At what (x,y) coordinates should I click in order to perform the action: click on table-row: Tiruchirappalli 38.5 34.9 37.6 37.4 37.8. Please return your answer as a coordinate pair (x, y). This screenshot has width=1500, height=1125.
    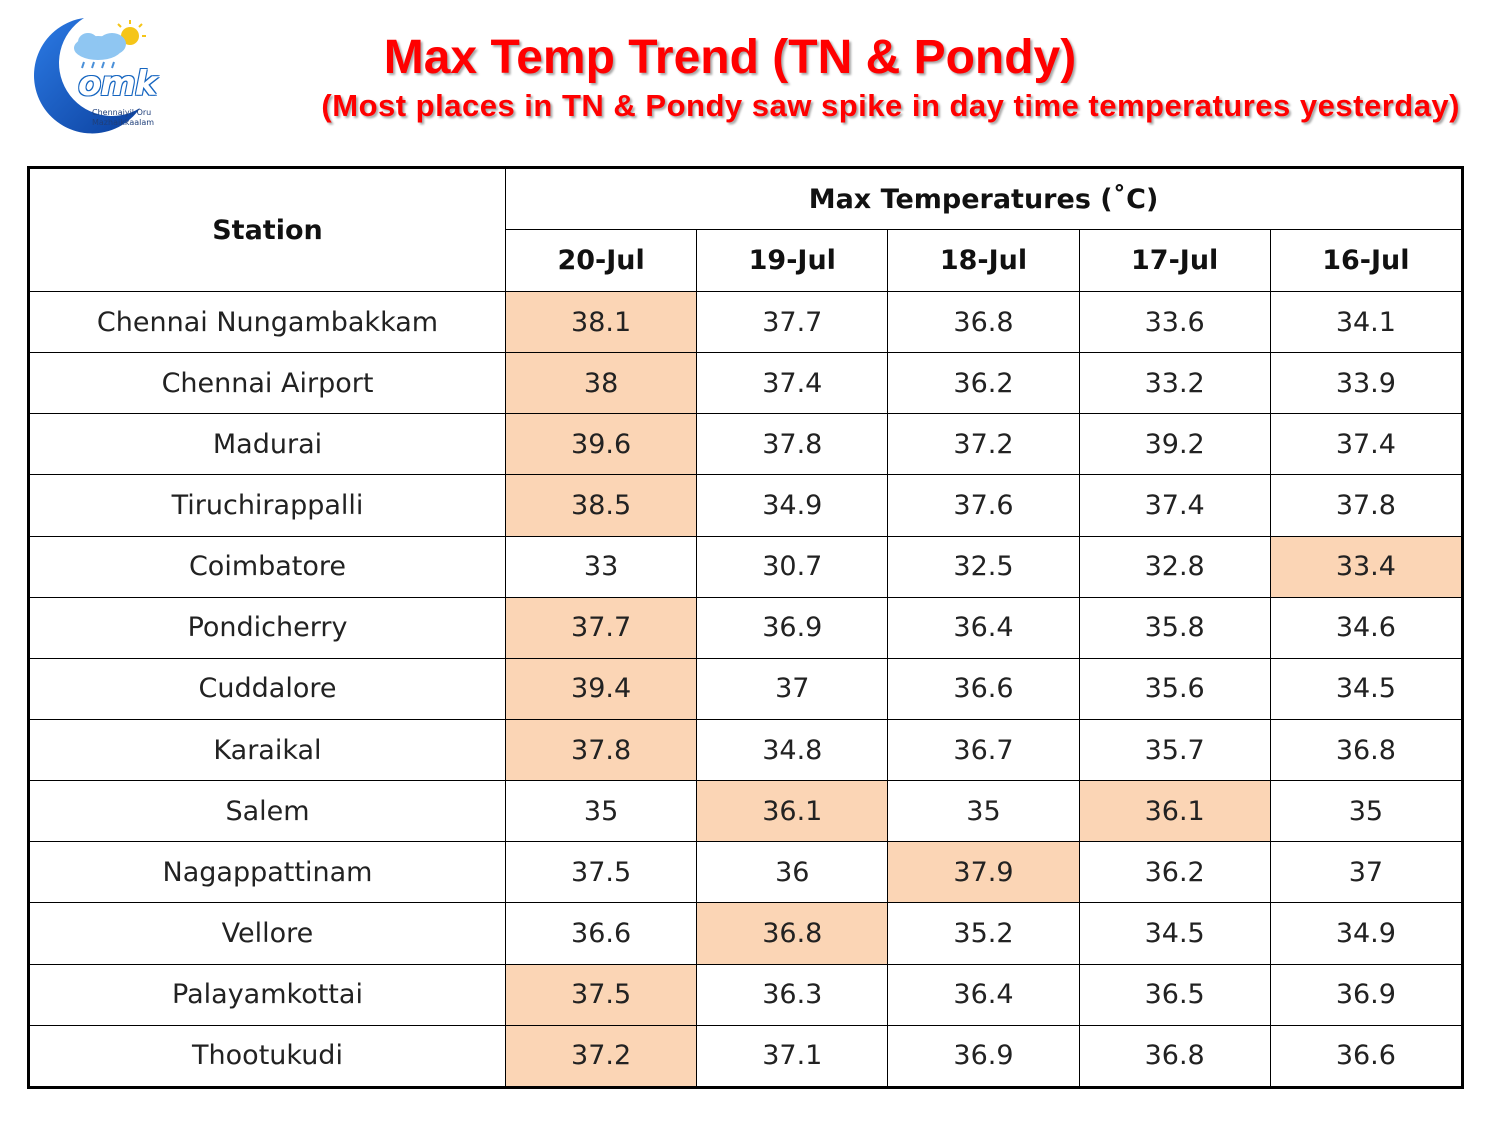
    Looking at the image, I should click on (746, 505).